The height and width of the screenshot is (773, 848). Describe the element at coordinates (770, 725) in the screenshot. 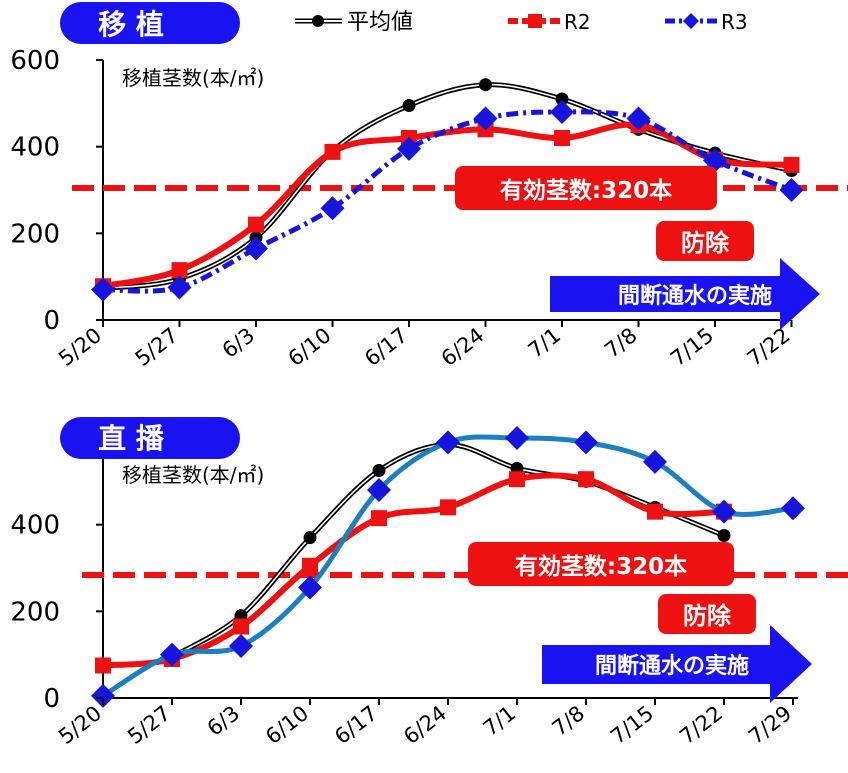

I see `x-tick-label: 7/29` at that location.